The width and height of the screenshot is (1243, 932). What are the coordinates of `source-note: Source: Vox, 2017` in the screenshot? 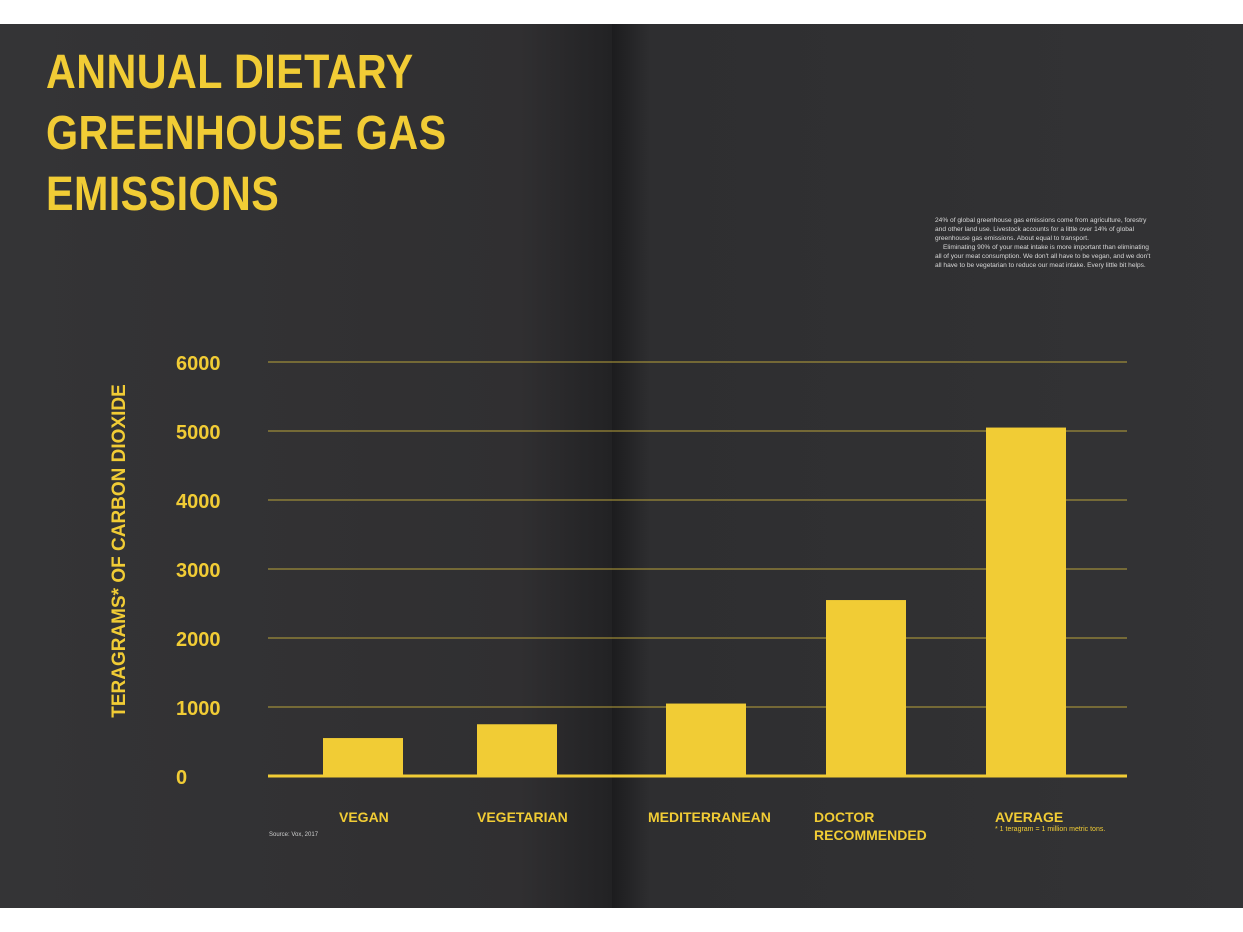 It's located at (294, 835).